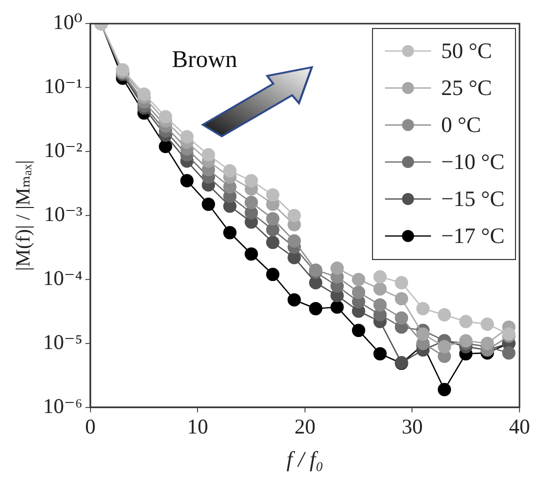 This screenshot has height=486, width=541. Describe the element at coordinates (466, 51) in the screenshot. I see `legend-label: 50 °C` at that location.